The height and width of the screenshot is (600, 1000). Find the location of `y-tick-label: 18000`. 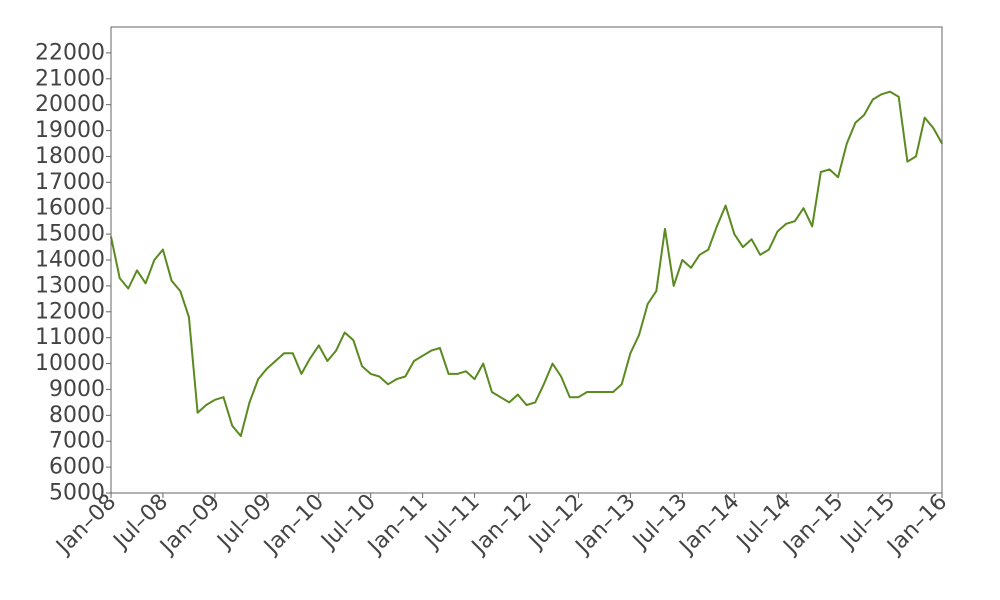

y-tick-label: 18000 is located at coordinates (70, 156).